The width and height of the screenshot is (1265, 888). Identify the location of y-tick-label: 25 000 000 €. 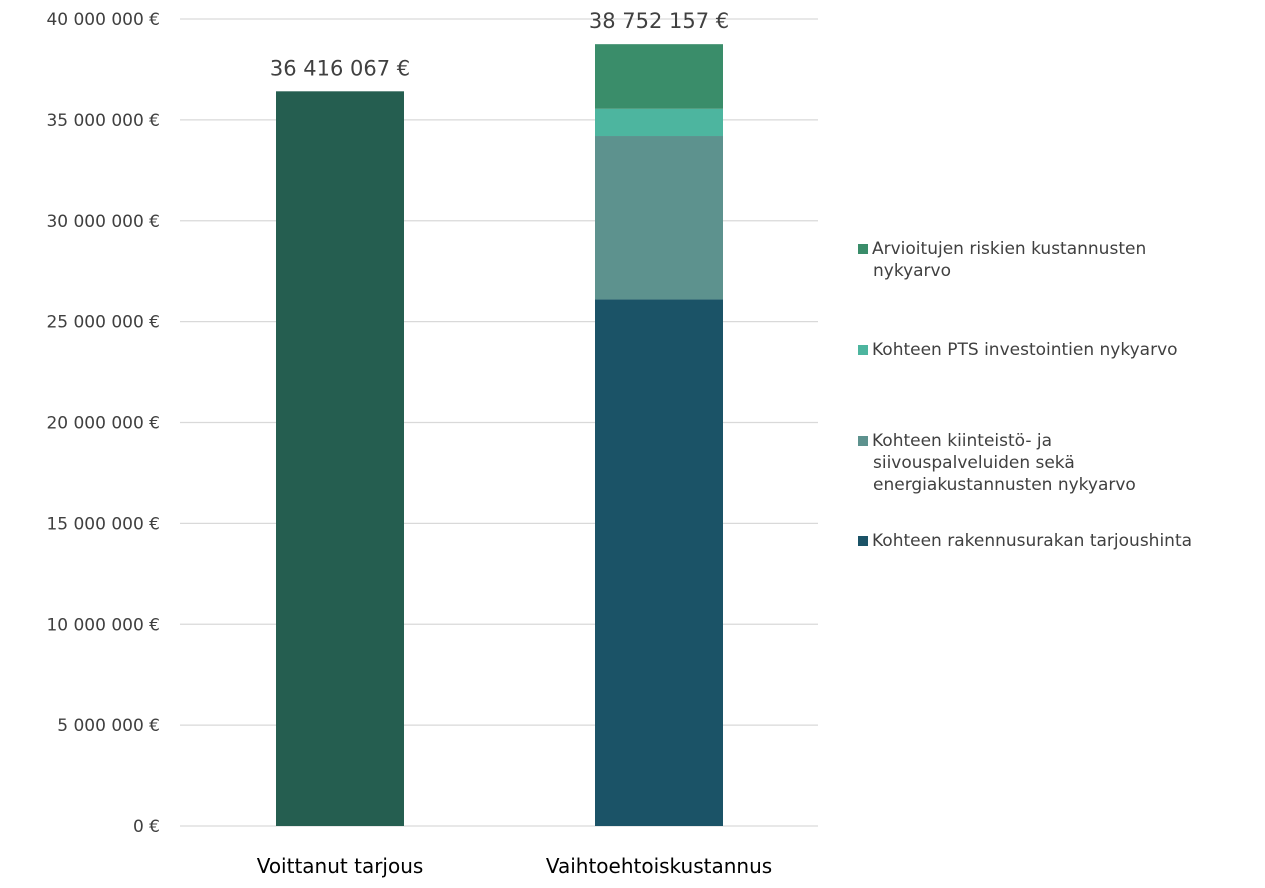
(103, 323).